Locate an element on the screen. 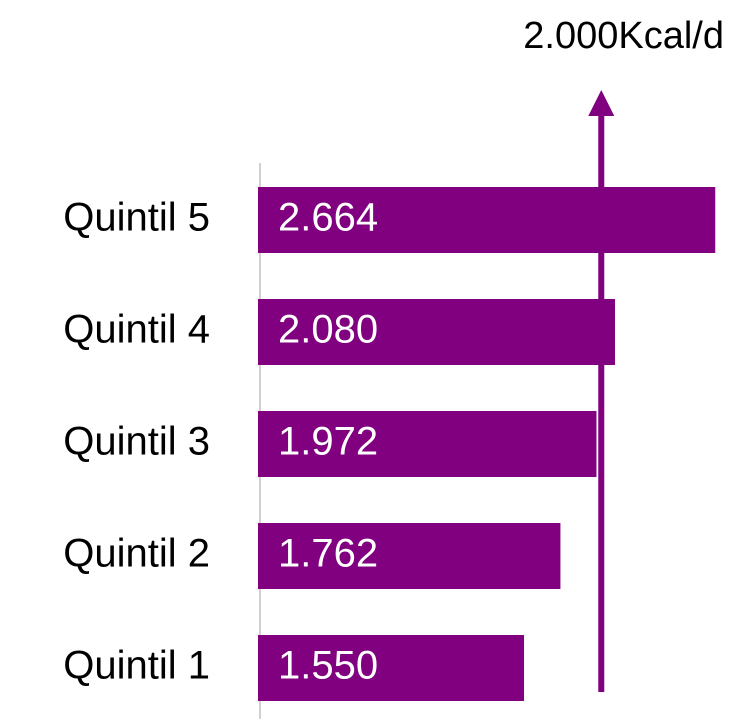 This screenshot has height=719, width=730. category-label: Quintil 5 is located at coordinates (136, 218).